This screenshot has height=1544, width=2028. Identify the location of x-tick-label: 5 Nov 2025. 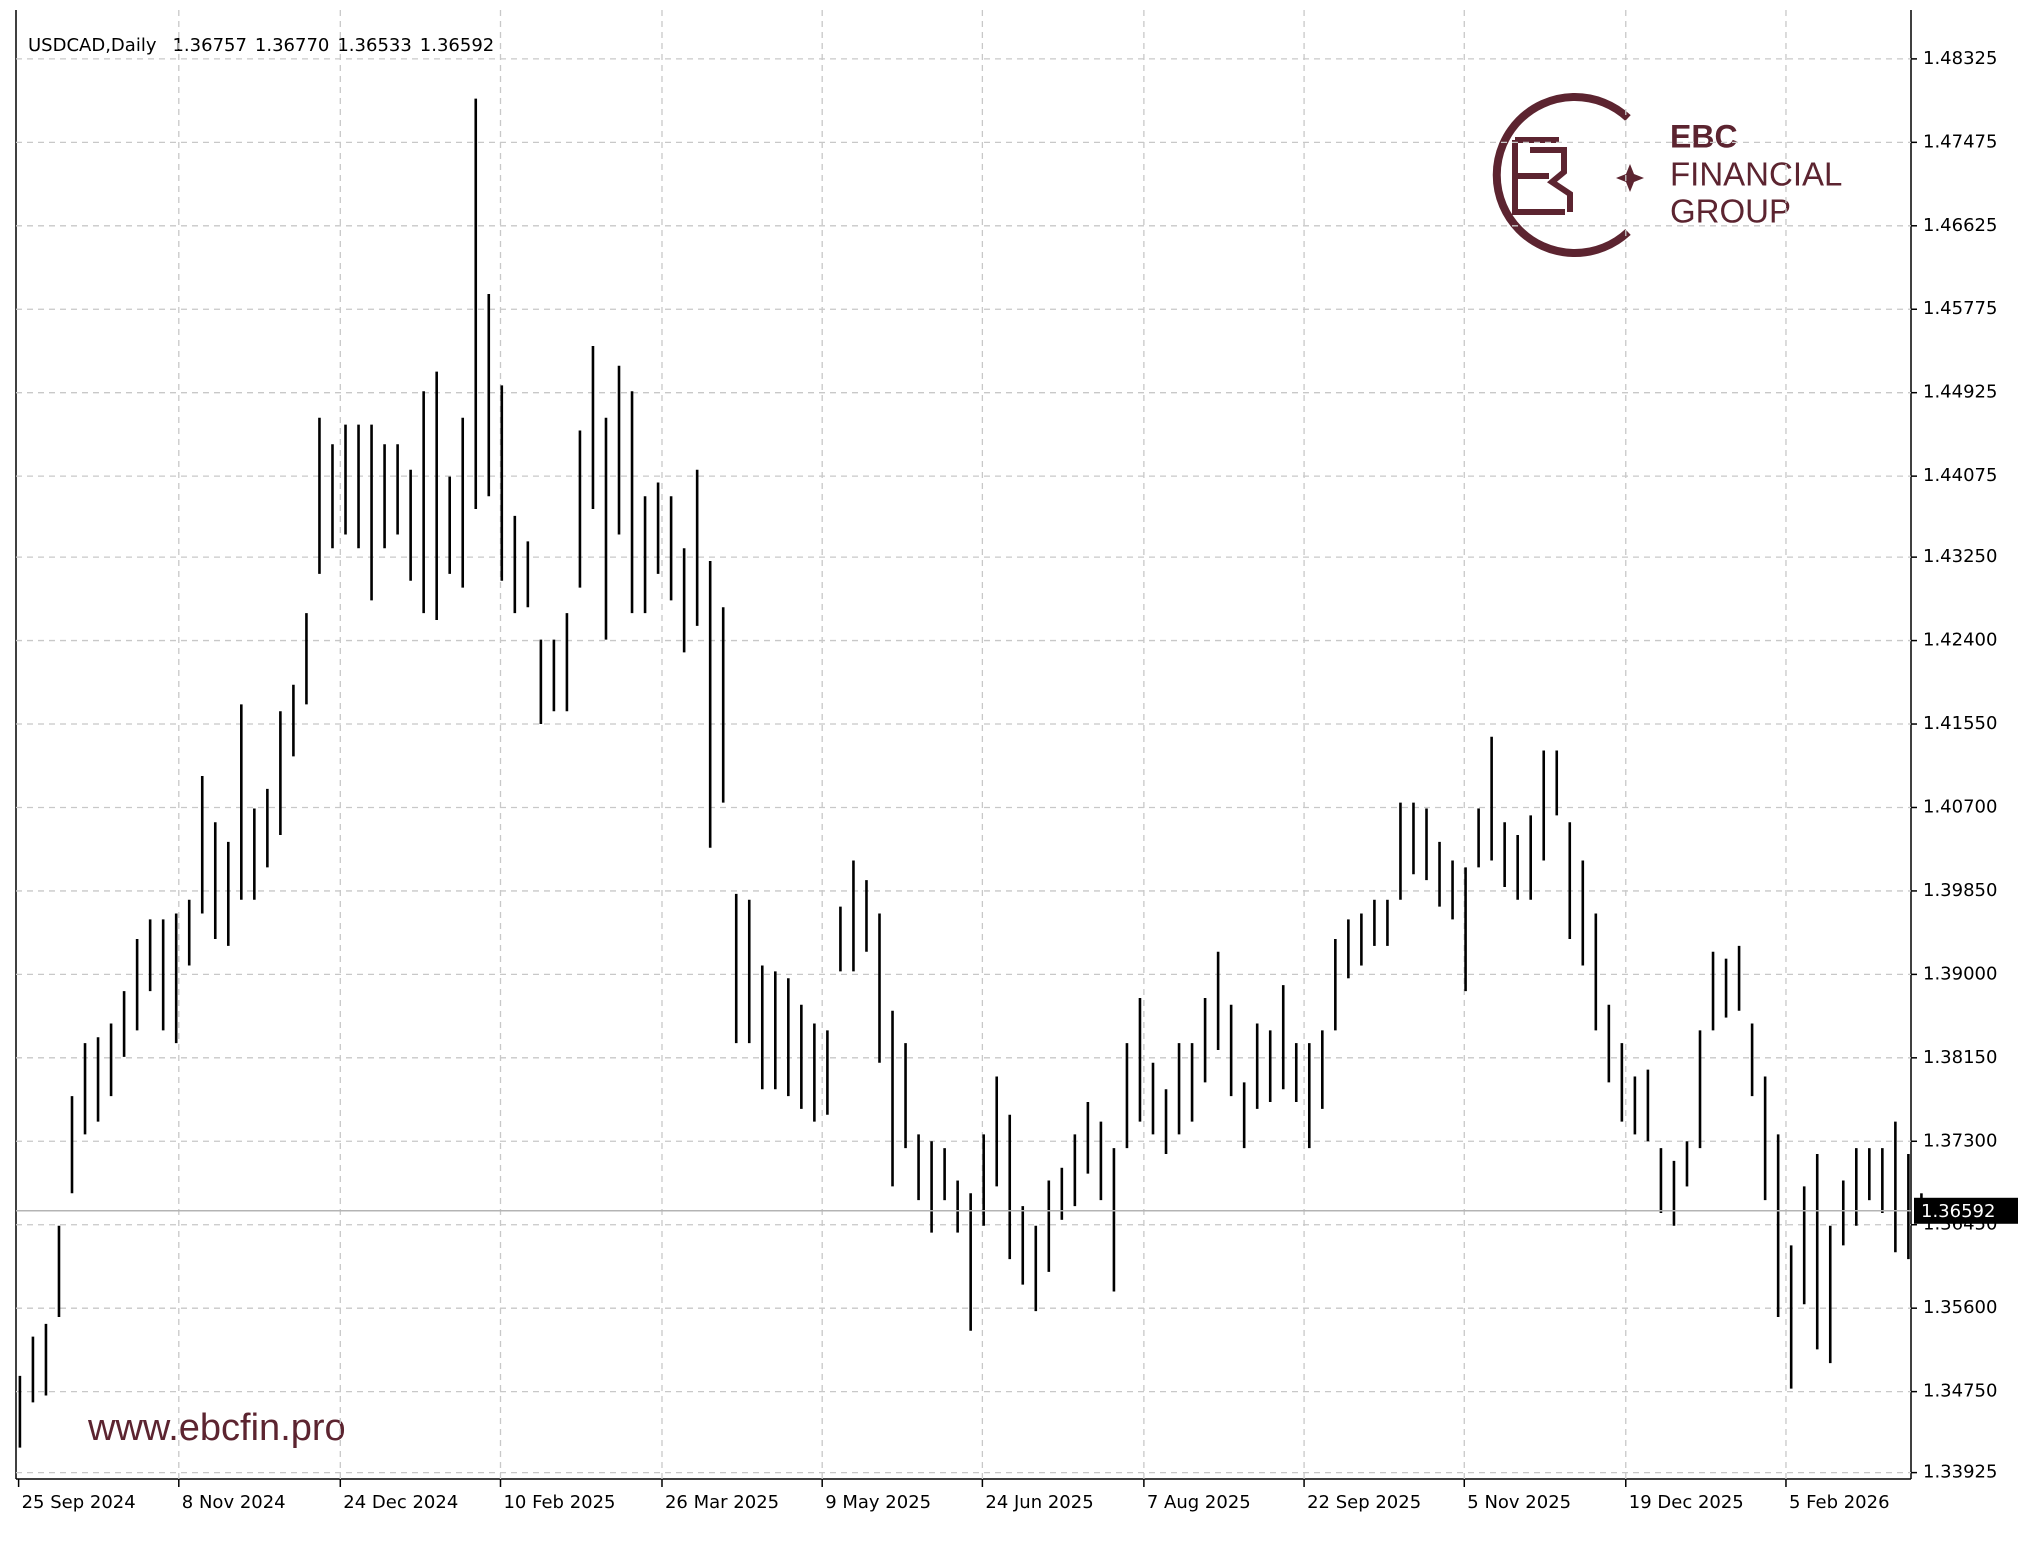
(1519, 1502).